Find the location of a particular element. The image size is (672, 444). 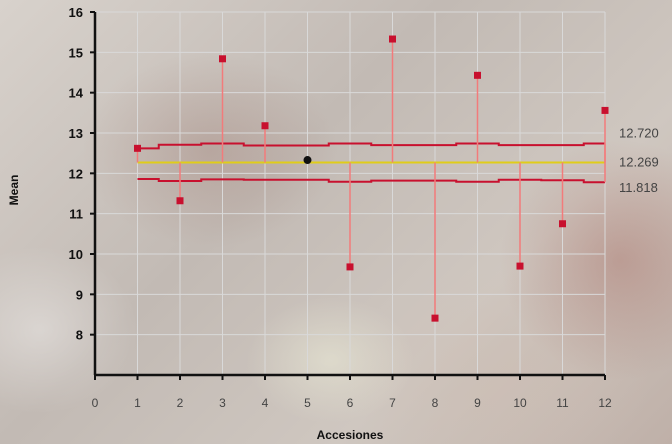

upper-limit-line is located at coordinates (371, 146).